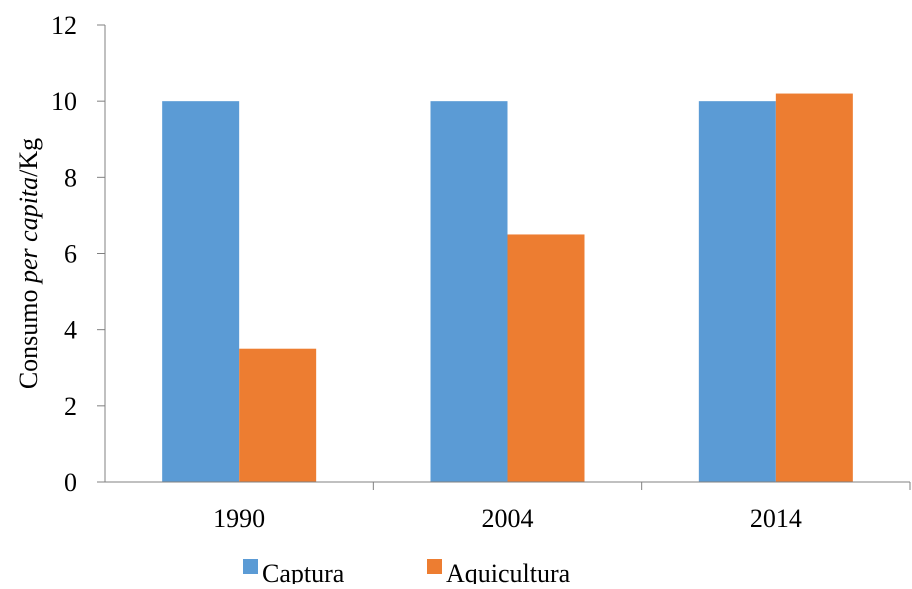 This screenshot has height=589, width=912. I want to click on legend-label-captura: Captura, so click(303, 571).